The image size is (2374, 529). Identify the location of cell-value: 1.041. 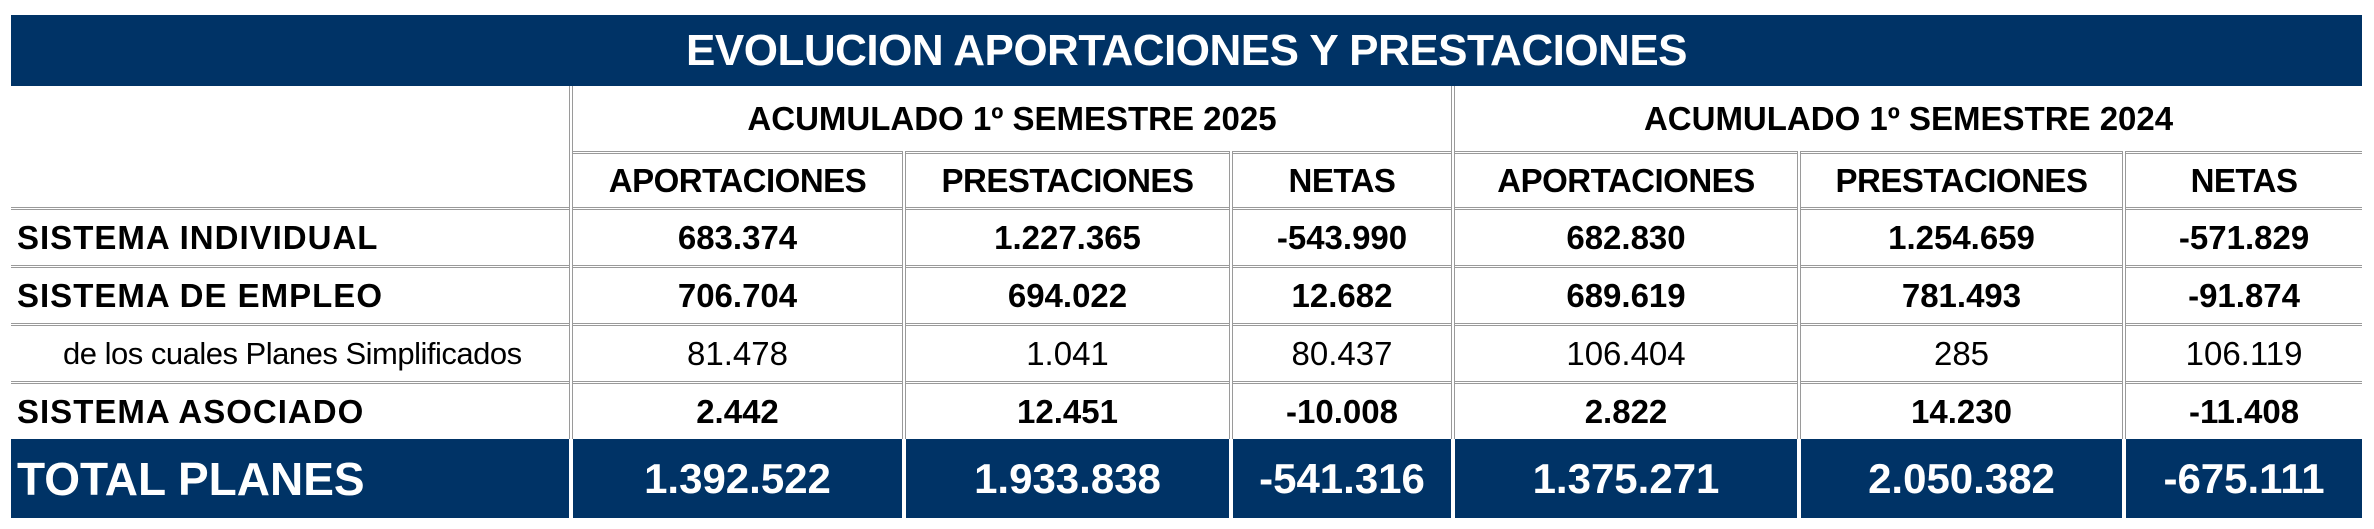
(1066, 353).